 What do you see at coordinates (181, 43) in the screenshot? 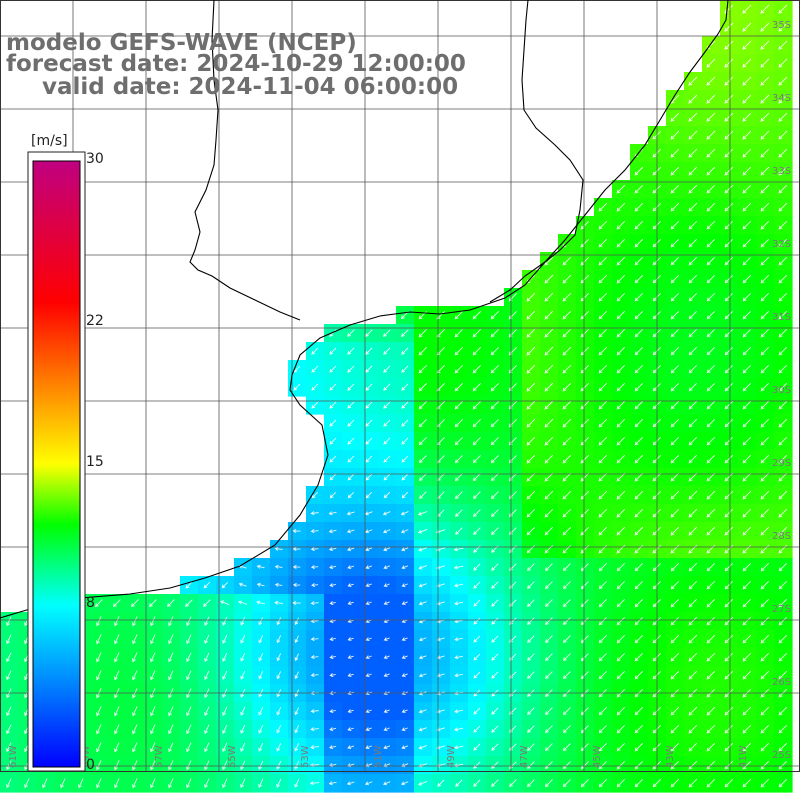
I see `model-title: modelo GEFS-WAVE (NCEP)` at bounding box center [181, 43].